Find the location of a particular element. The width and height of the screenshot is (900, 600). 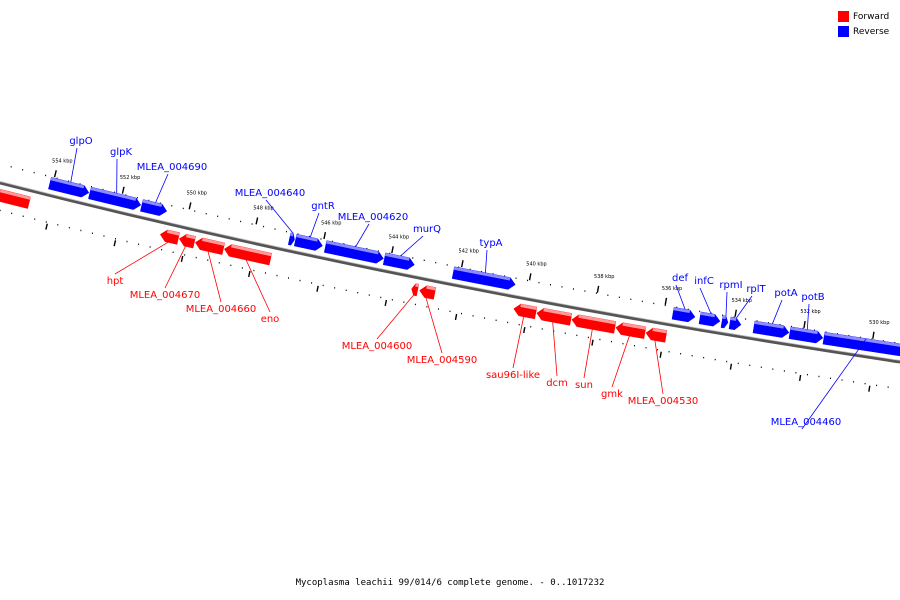

gene-arrow is located at coordinates (291, 239).